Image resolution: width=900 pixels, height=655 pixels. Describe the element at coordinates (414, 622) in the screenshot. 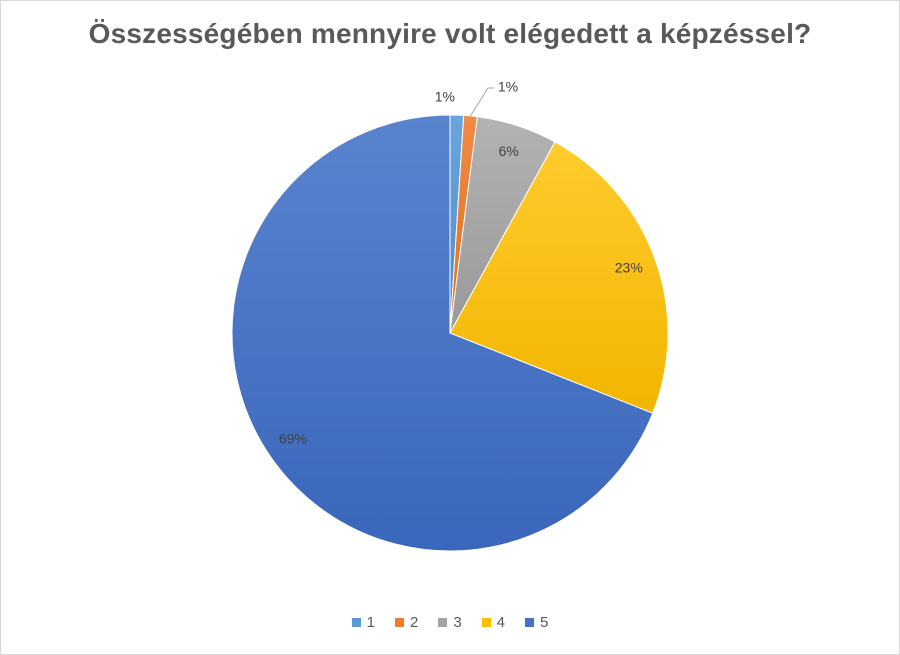

I see `legend-label-2: 2` at that location.